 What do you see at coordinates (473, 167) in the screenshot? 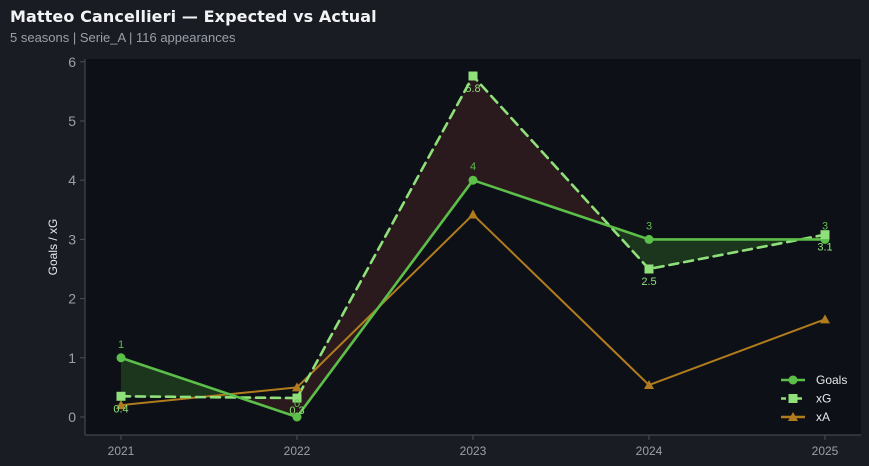
I see `goals-data-label: 4` at bounding box center [473, 167].